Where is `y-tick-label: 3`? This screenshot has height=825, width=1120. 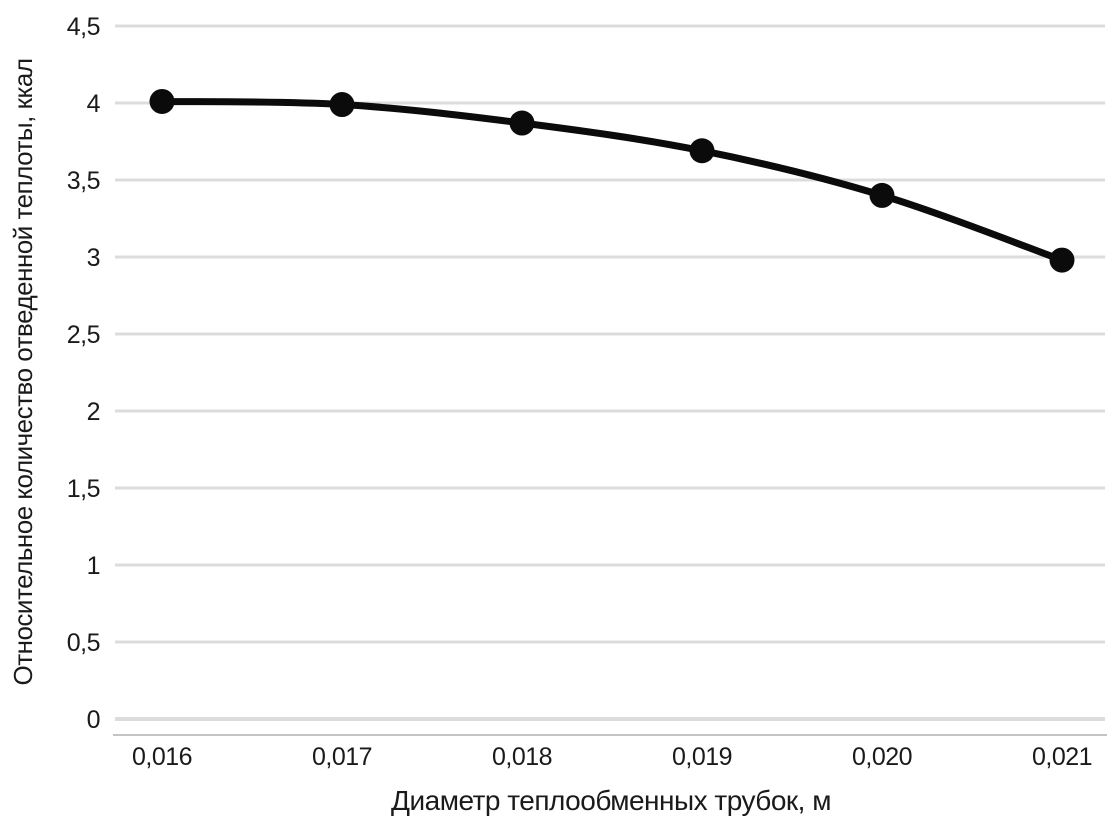
y-tick-label: 3 is located at coordinates (93, 258).